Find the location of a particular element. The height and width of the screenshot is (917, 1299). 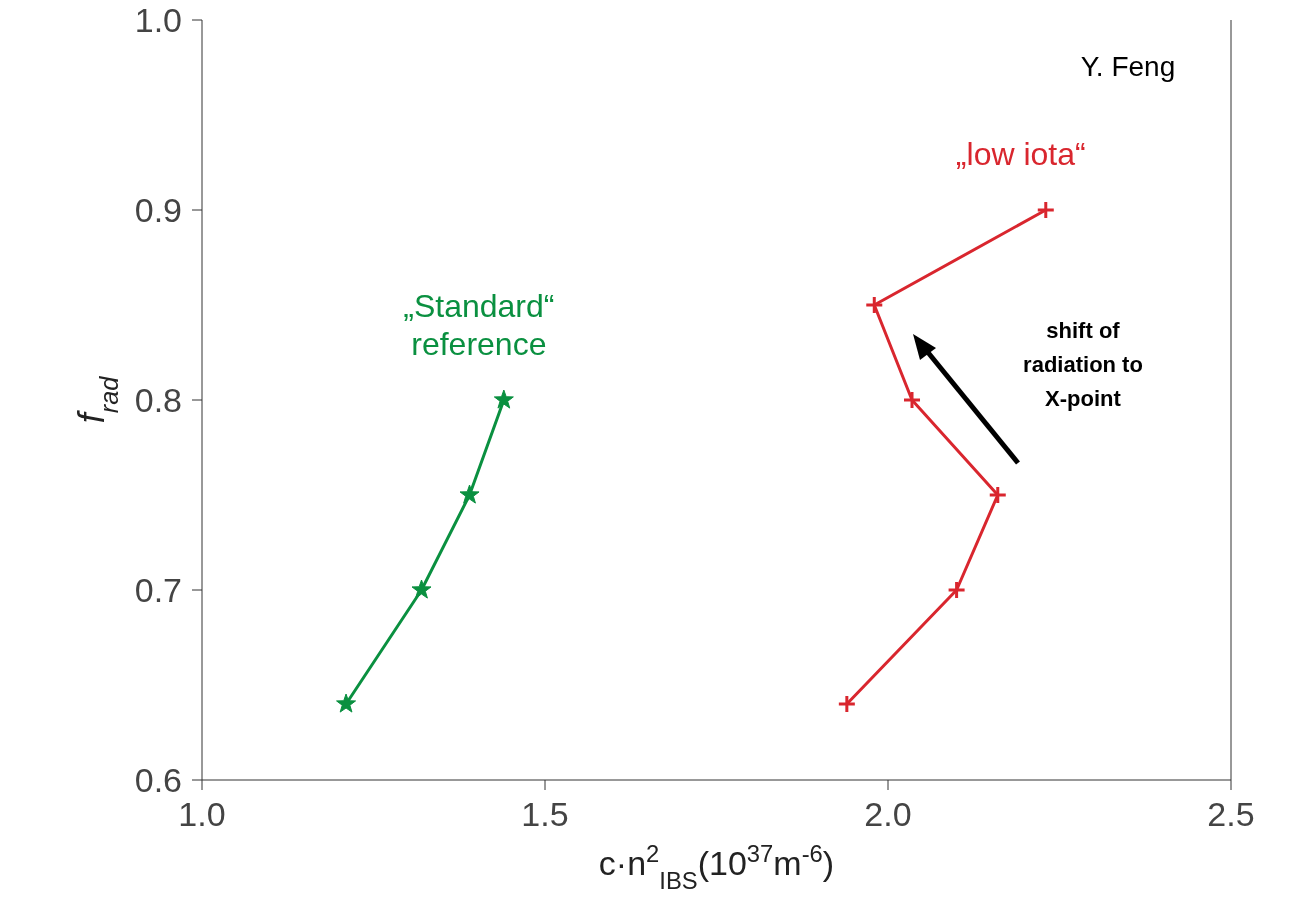

annotation: shift of radiation to X-point is located at coordinates (1083, 364).